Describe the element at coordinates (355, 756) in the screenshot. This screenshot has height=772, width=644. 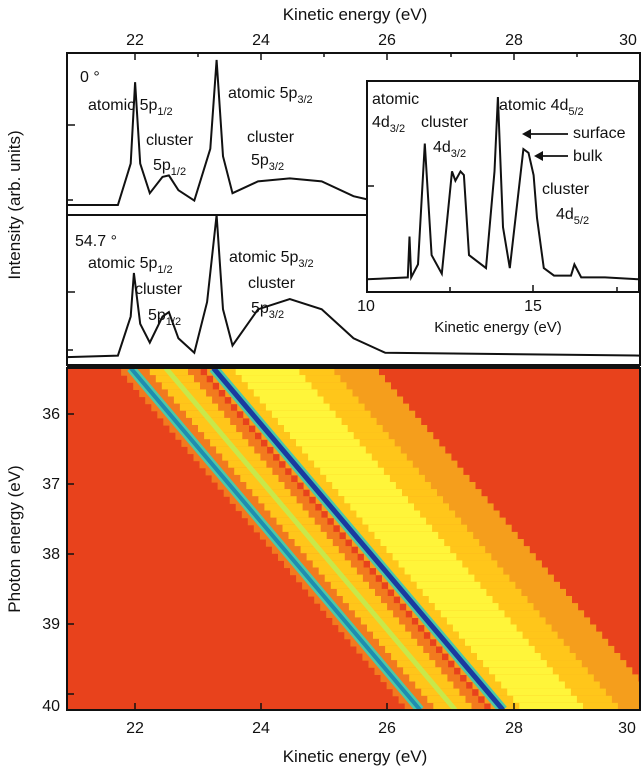
I see `bottom-x-axis-title: Kinetic energy (eV)` at that location.